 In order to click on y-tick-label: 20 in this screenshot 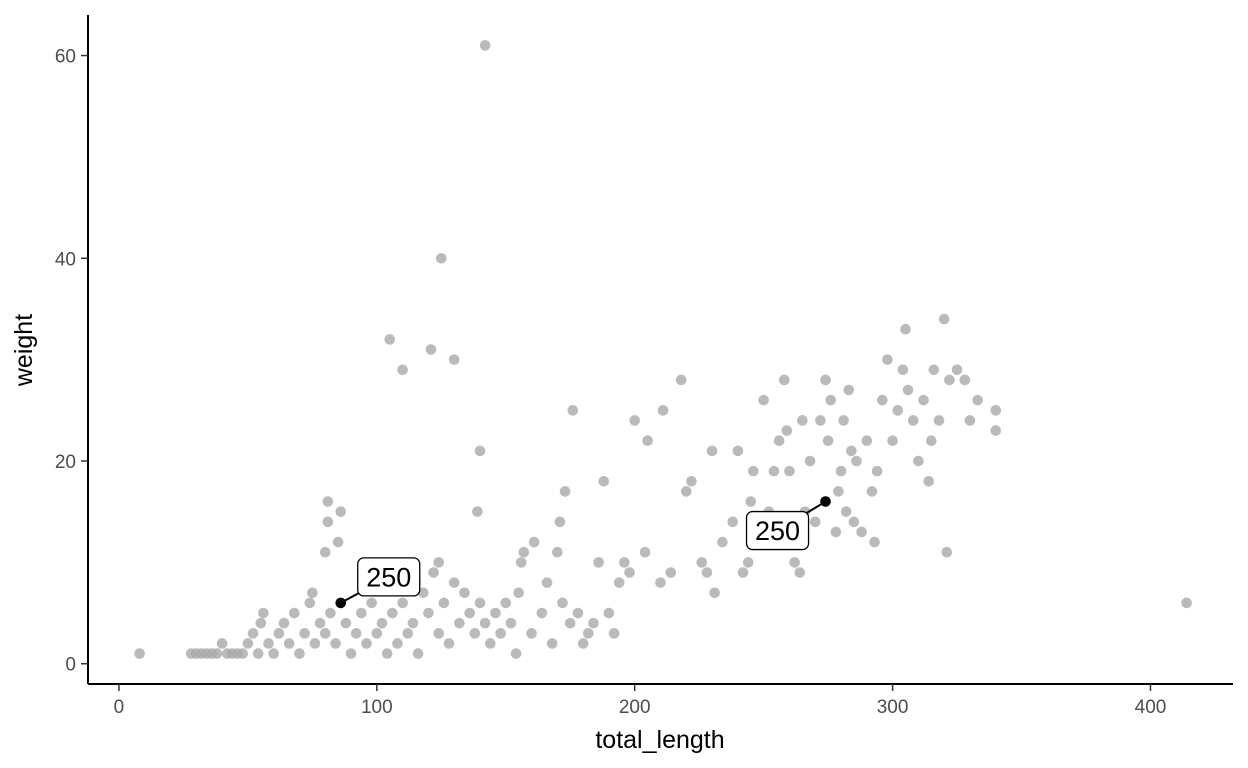, I will do `click(65, 462)`.